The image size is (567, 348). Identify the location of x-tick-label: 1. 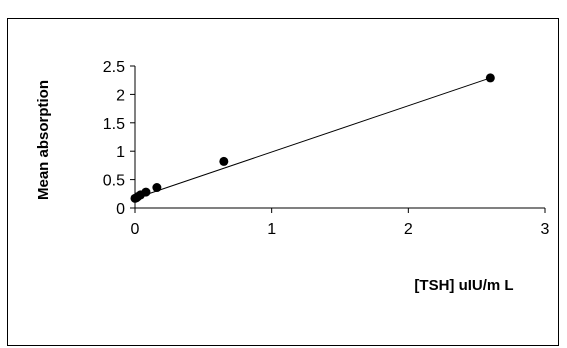
(271, 229).